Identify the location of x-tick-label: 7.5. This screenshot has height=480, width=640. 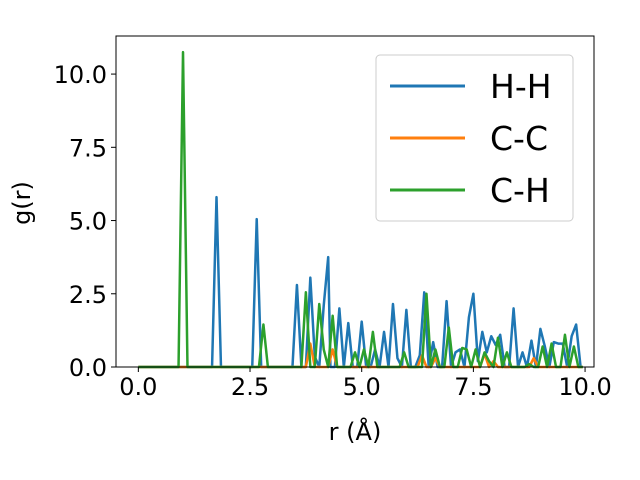
(473, 387).